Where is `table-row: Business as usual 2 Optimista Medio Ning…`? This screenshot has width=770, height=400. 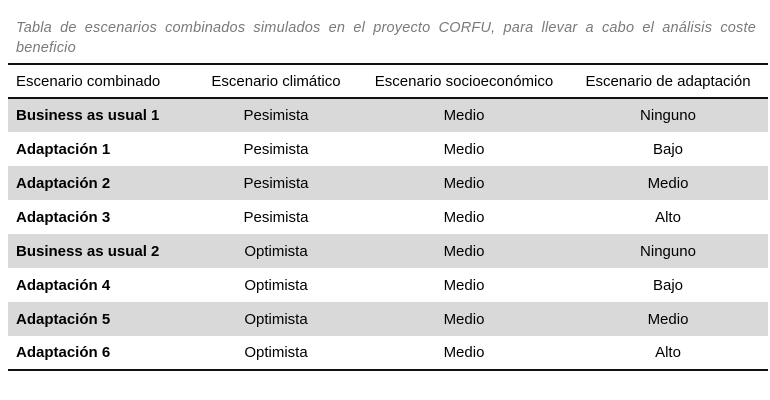
table-row: Business as usual 2 Optimista Medio Ning… is located at coordinates (388, 251).